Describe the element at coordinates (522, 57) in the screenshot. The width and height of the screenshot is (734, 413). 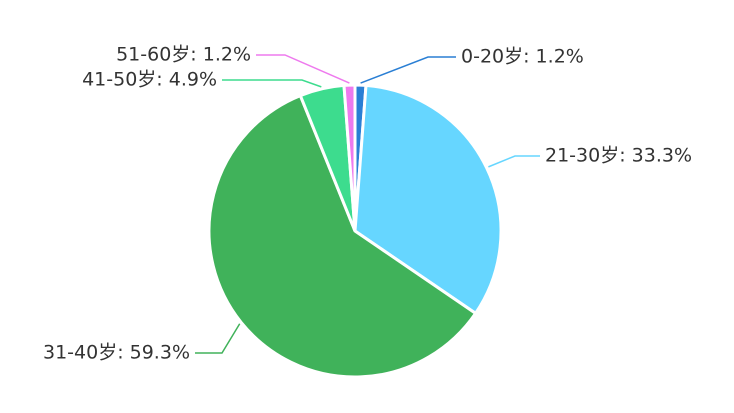
I see `slice-label: 0-20岁: 1.2%` at that location.